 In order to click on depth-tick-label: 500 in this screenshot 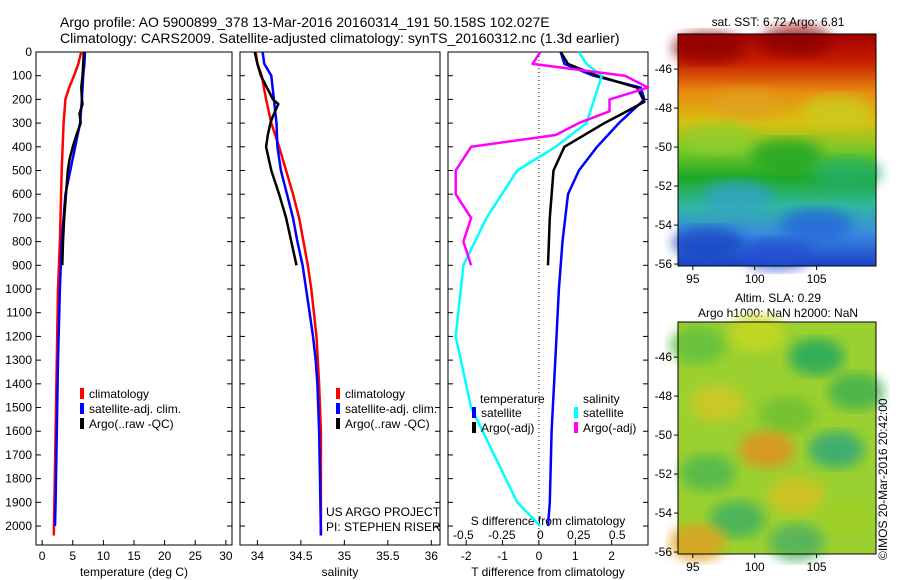, I will do `click(22, 171)`.